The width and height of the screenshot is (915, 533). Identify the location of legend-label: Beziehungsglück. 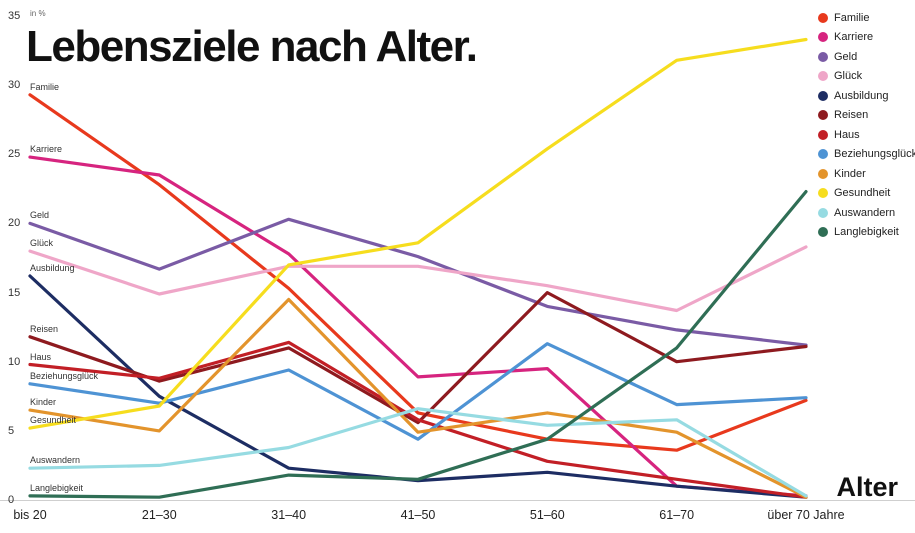
(874, 154).